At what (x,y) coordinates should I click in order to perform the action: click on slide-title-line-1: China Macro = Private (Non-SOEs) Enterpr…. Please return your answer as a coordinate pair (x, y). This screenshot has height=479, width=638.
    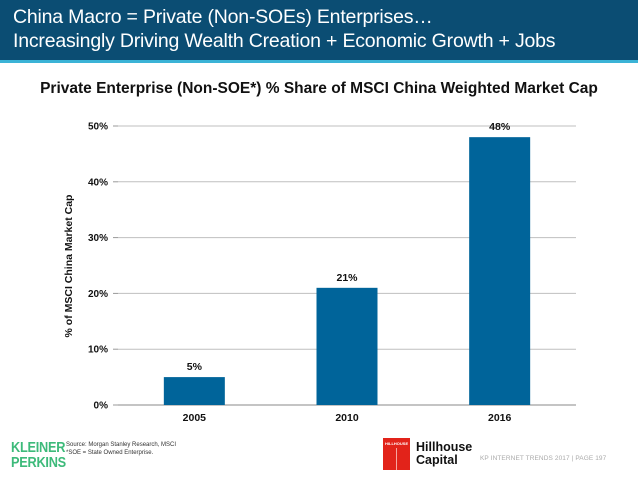
    Looking at the image, I should click on (223, 17).